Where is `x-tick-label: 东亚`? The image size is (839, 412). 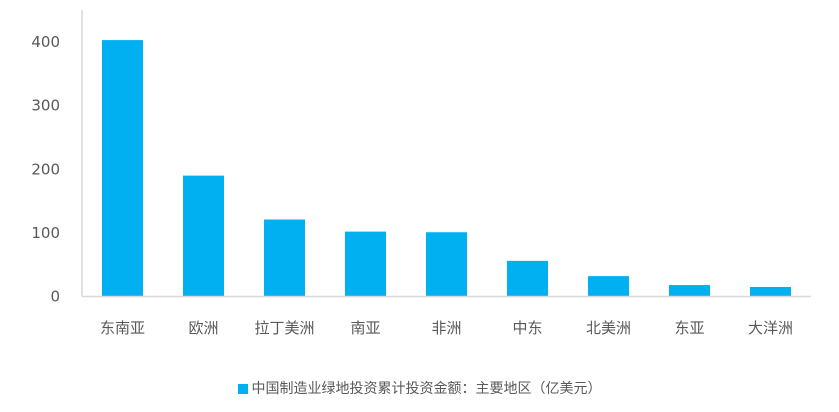 x-tick-label: 东亚 is located at coordinates (689, 328).